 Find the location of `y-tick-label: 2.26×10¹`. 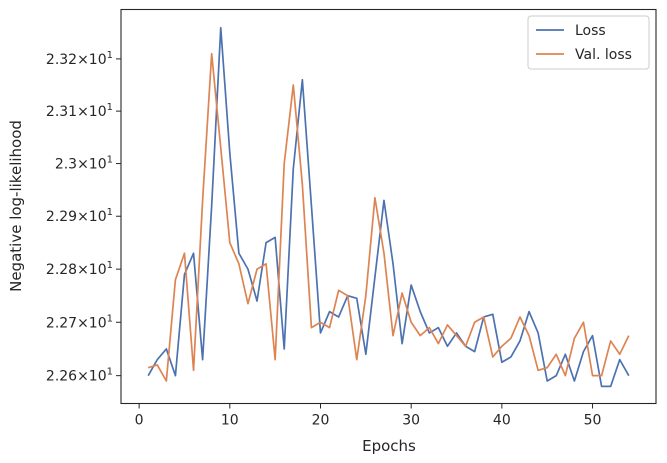

y-tick-label: 2.26×10¹ is located at coordinates (79, 376).